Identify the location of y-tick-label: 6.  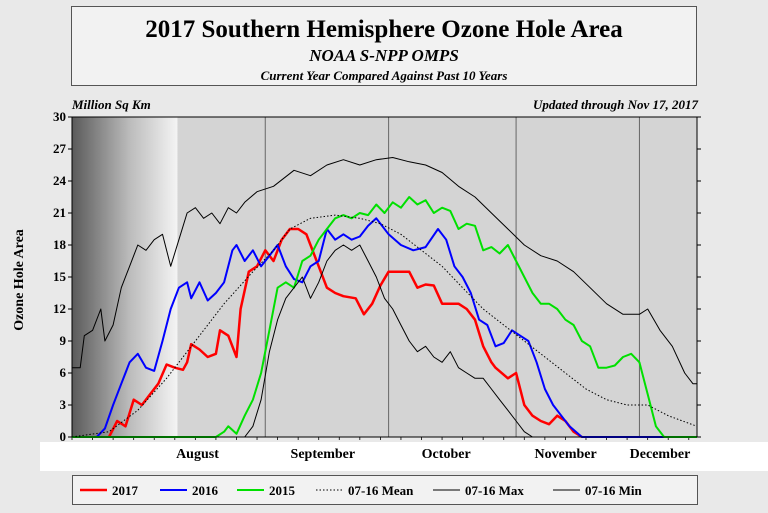
(63, 372).